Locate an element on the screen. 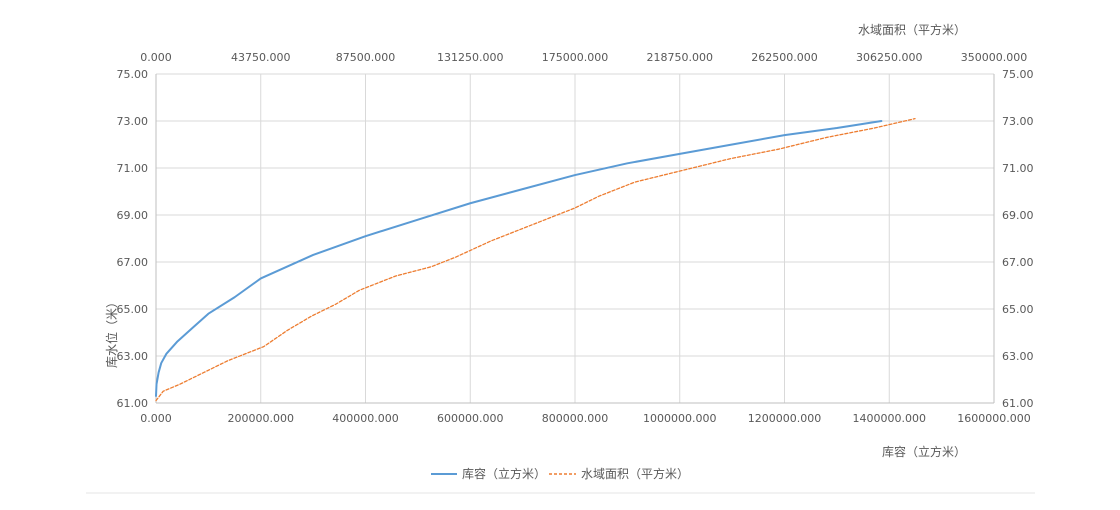 The width and height of the screenshot is (1120, 510). y-tick-label-right: 63.00 is located at coordinates (1018, 356).